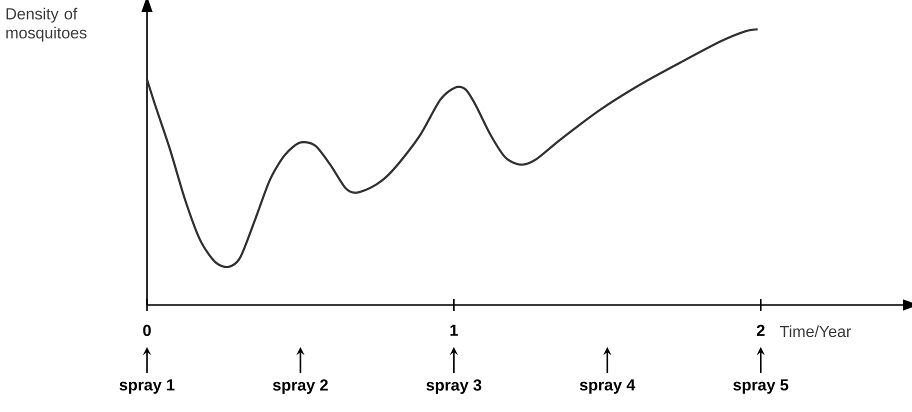 The height and width of the screenshot is (412, 912). Describe the element at coordinates (147, 330) in the screenshot. I see `x-tick-label: 0` at that location.